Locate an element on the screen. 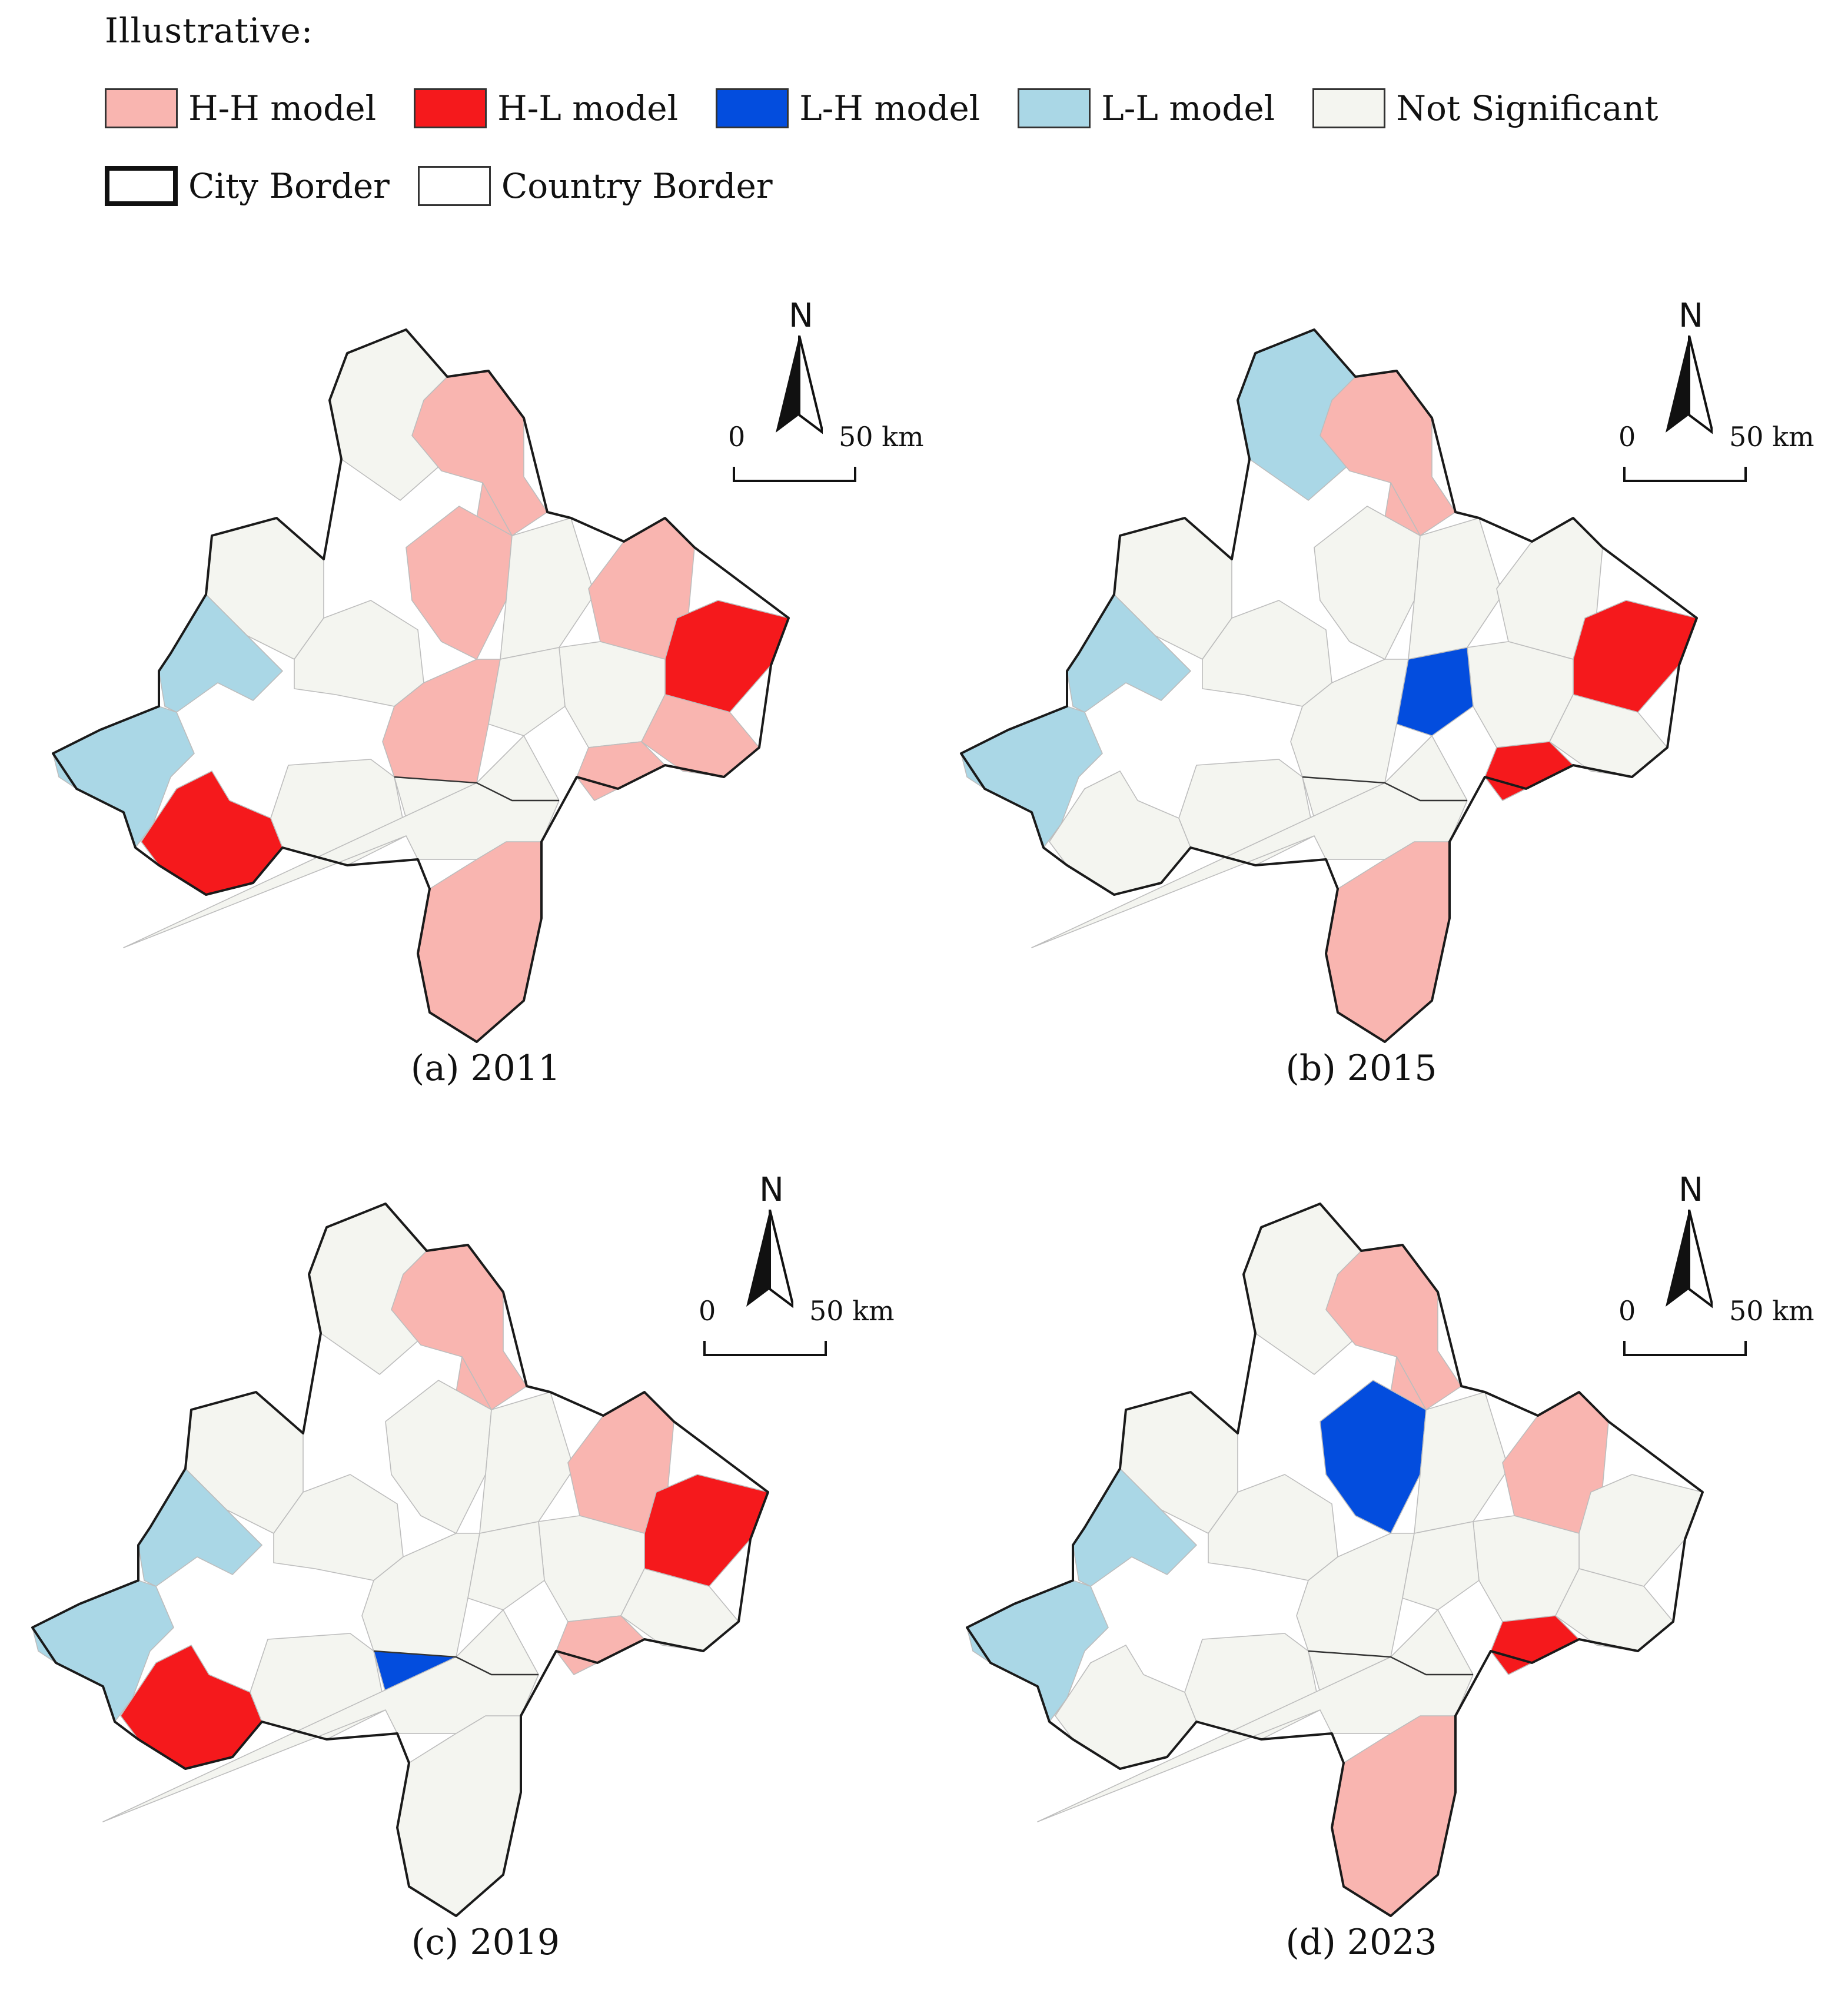 The width and height of the screenshot is (1828, 2016). legend-item-ll: L-L model is located at coordinates (1146, 108).